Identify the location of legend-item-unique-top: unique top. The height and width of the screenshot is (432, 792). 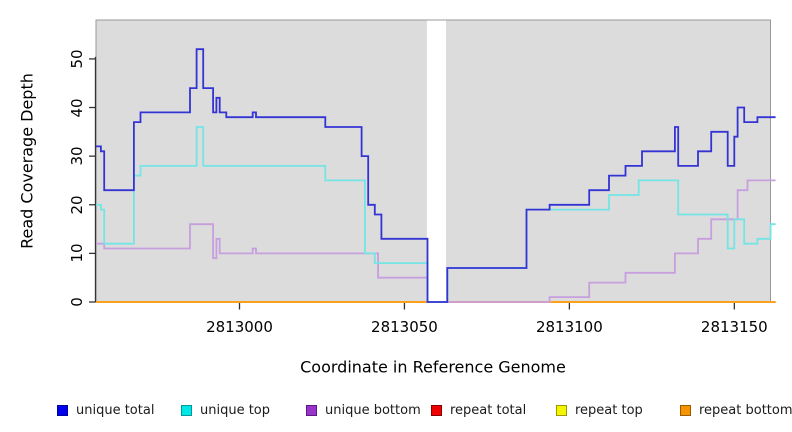
(225, 410).